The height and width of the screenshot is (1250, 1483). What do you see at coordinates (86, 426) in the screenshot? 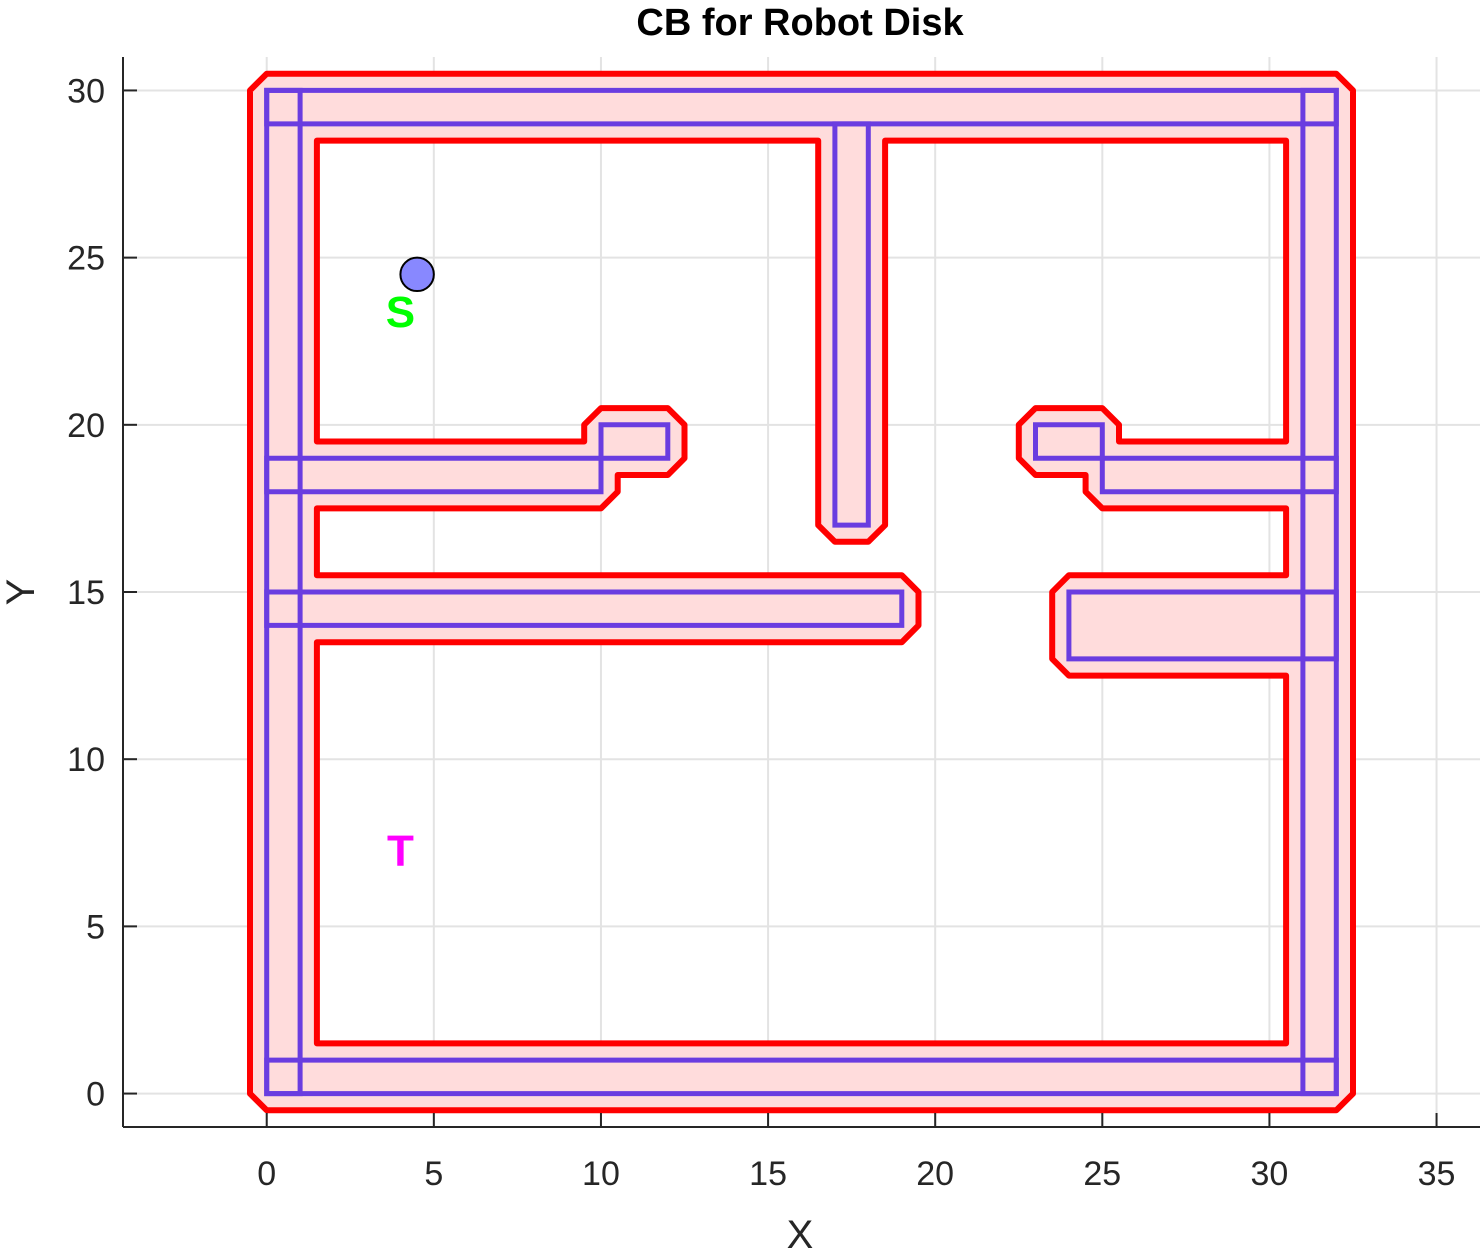
I see `y-tick-label: 20` at bounding box center [86, 426].